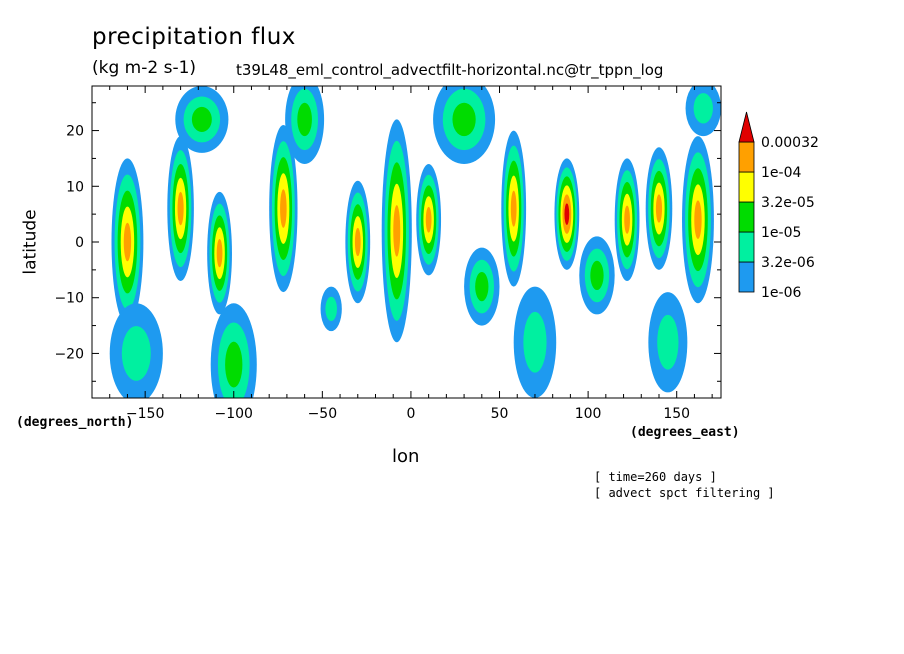  I want to click on x-tick-label: −100, so click(234, 414).